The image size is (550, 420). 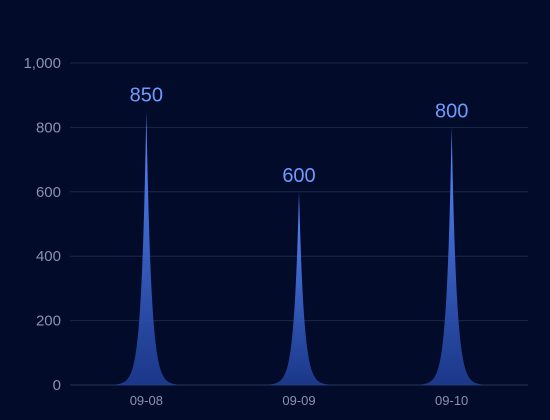 What do you see at coordinates (48, 321) in the screenshot?
I see `y-tick-label: 200` at bounding box center [48, 321].